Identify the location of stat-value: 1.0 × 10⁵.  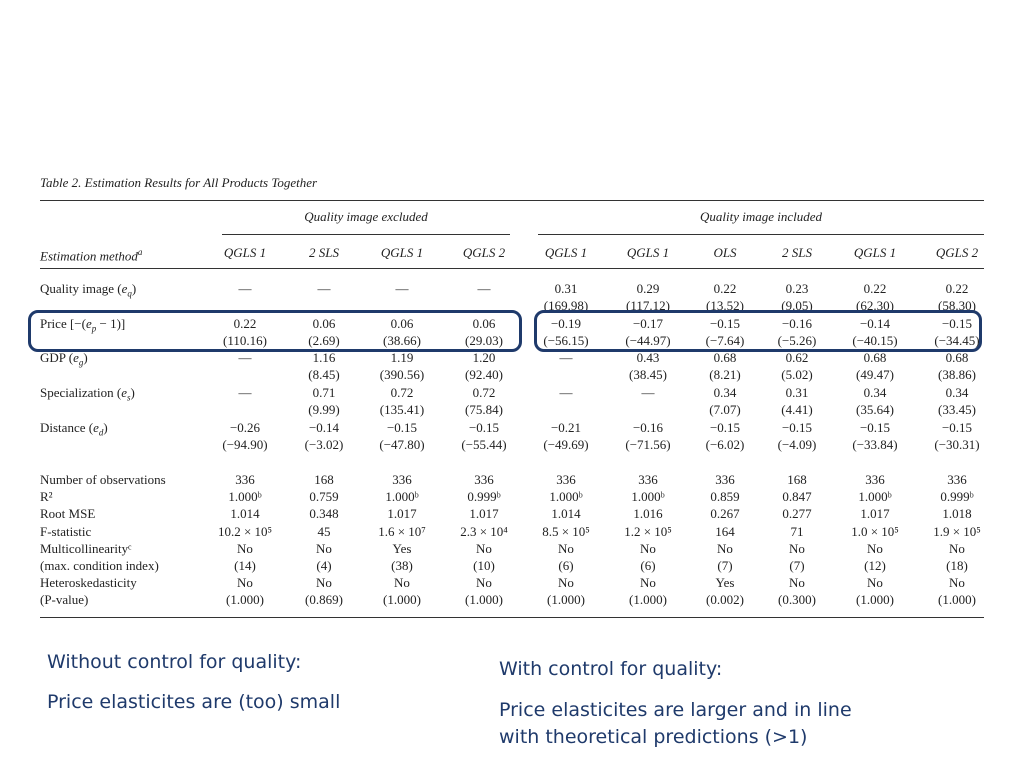
(875, 531).